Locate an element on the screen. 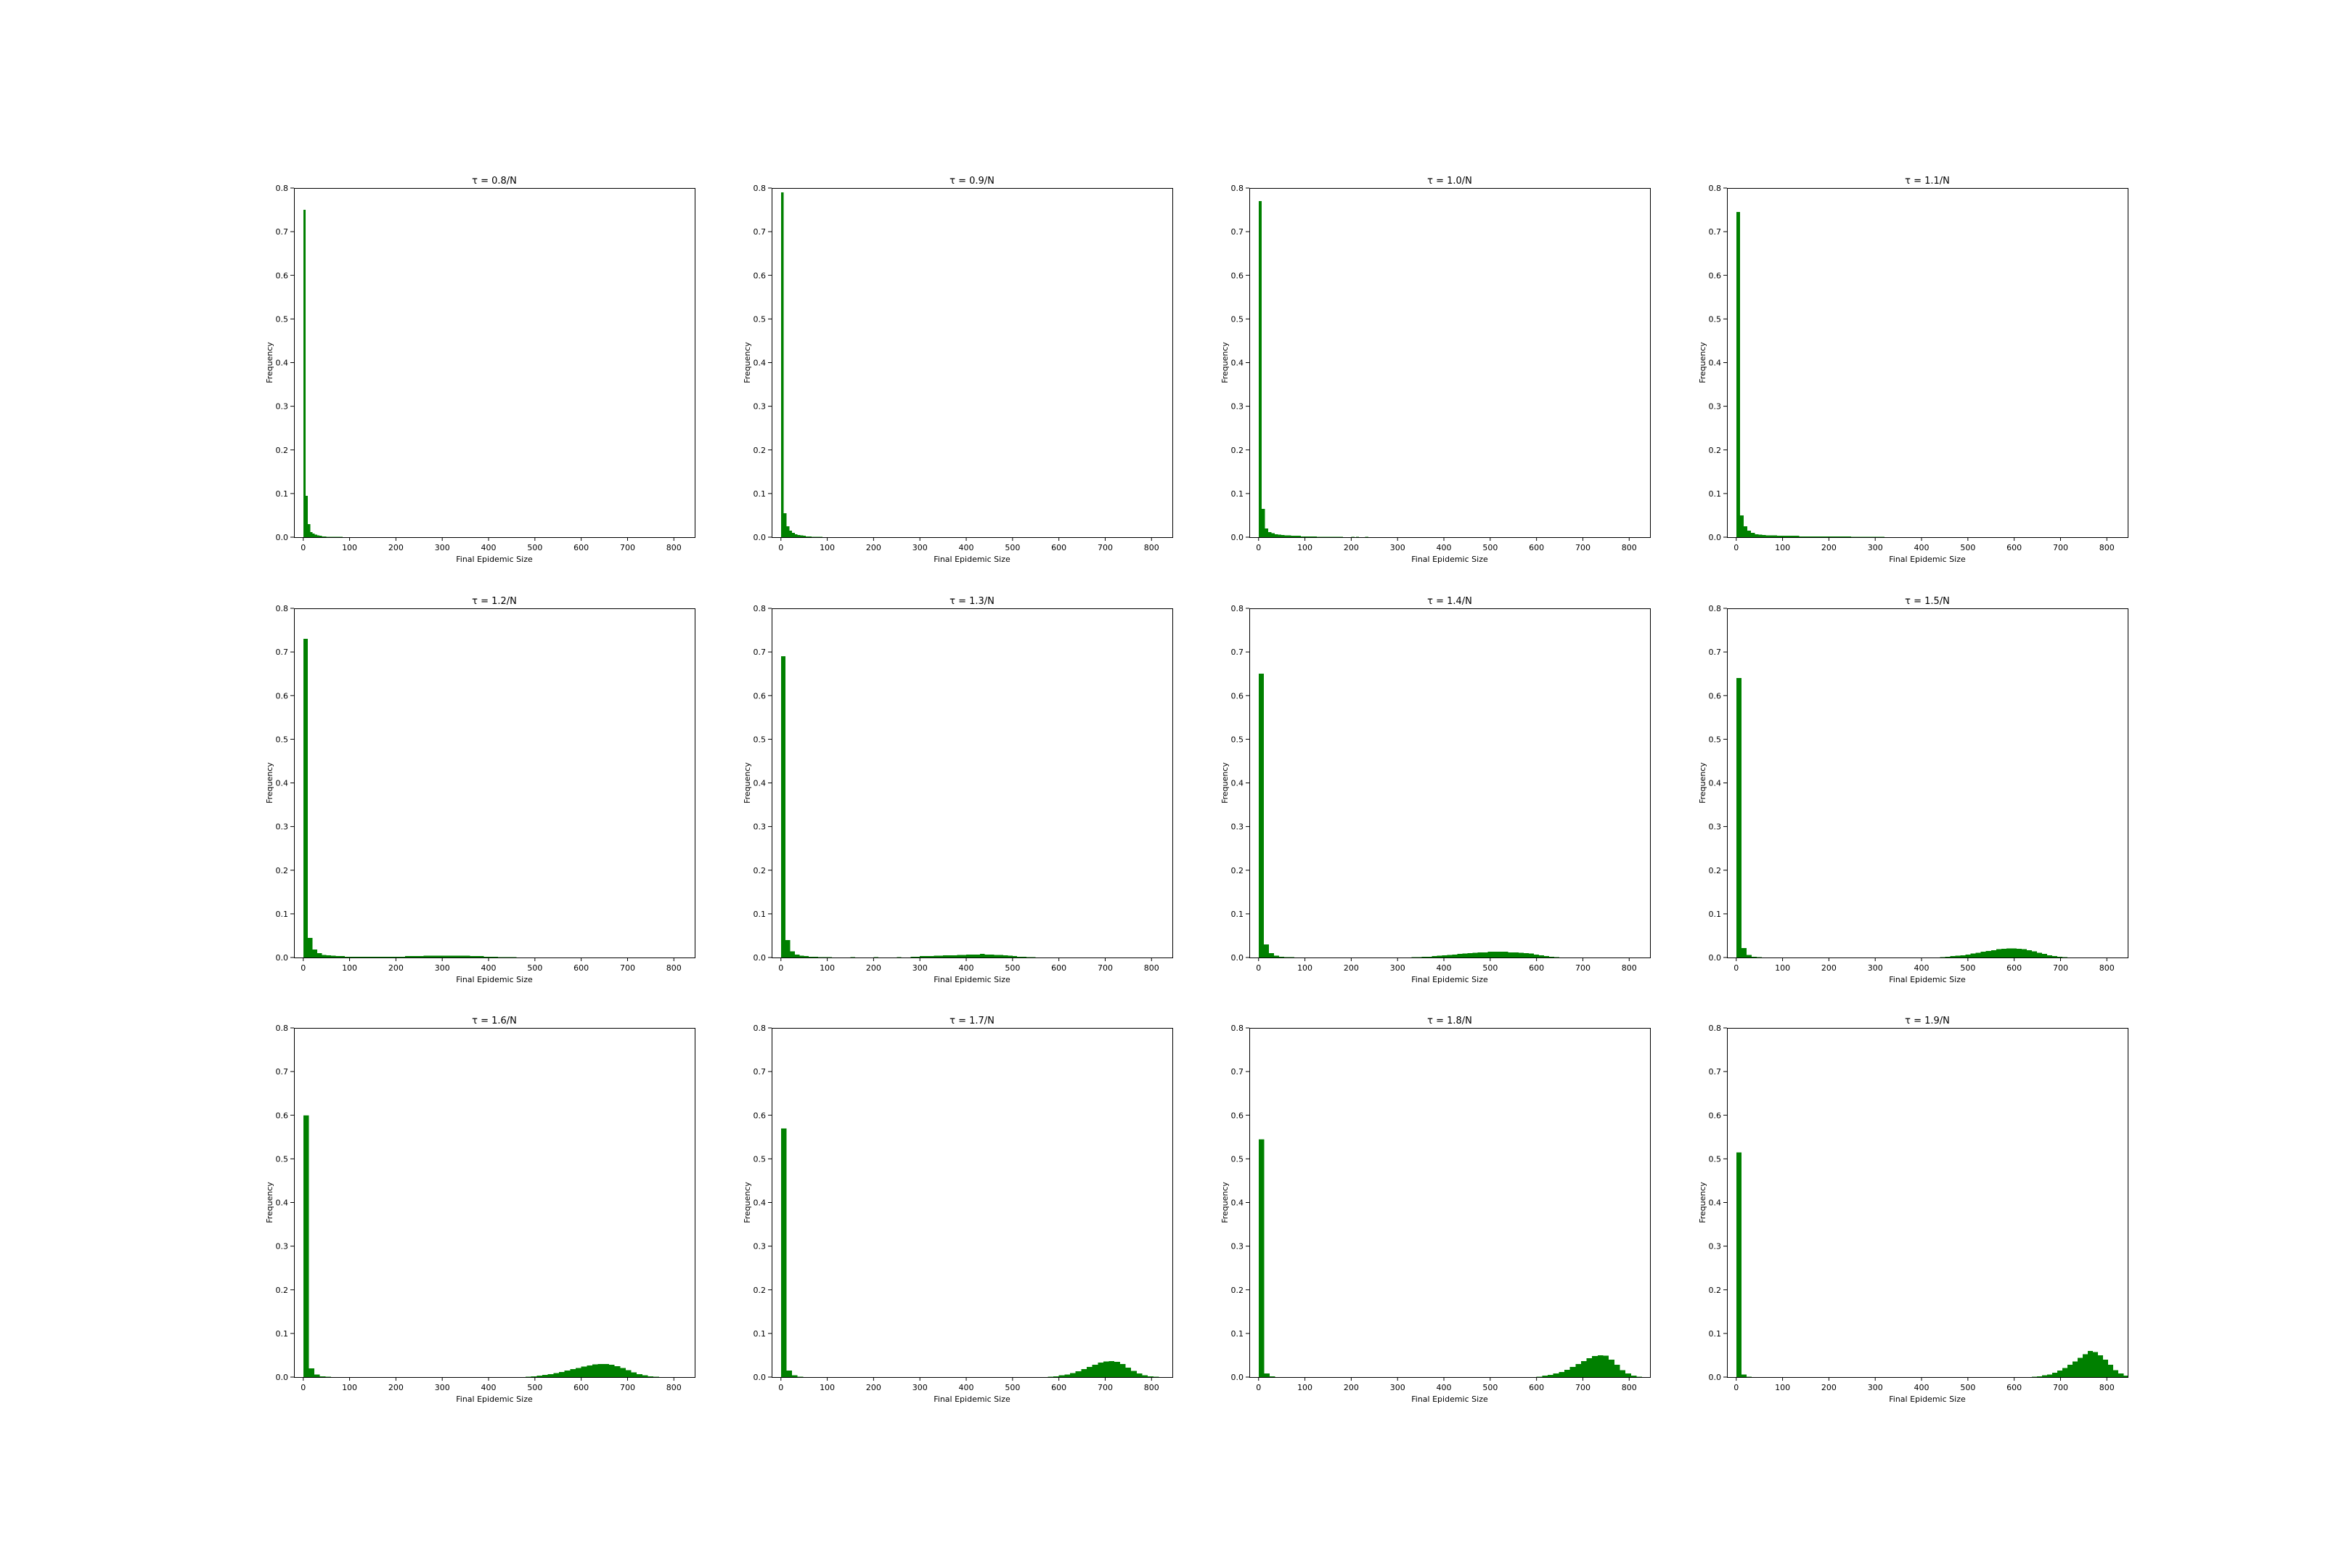 The width and height of the screenshot is (2352, 1568). y-tick-label: 0.1 is located at coordinates (761, 494).